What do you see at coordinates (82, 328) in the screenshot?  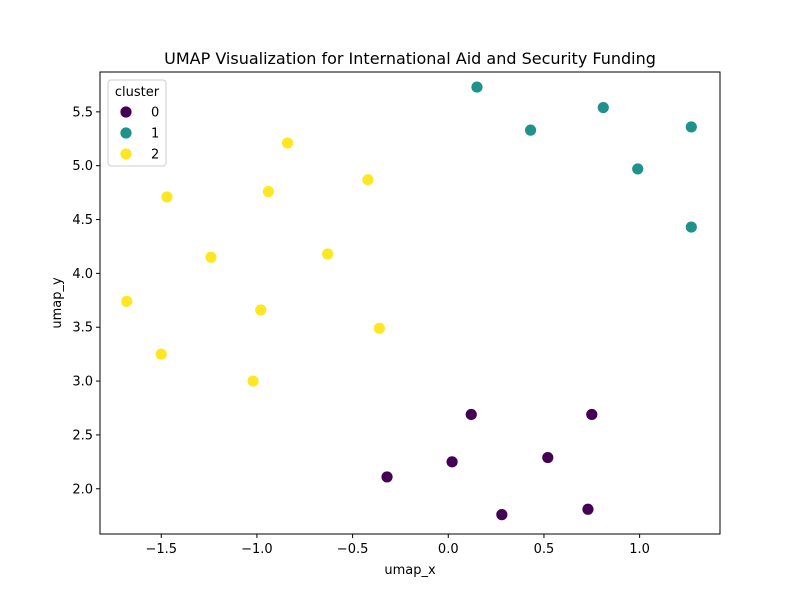 I see `y-tick-label: 3.5` at bounding box center [82, 328].